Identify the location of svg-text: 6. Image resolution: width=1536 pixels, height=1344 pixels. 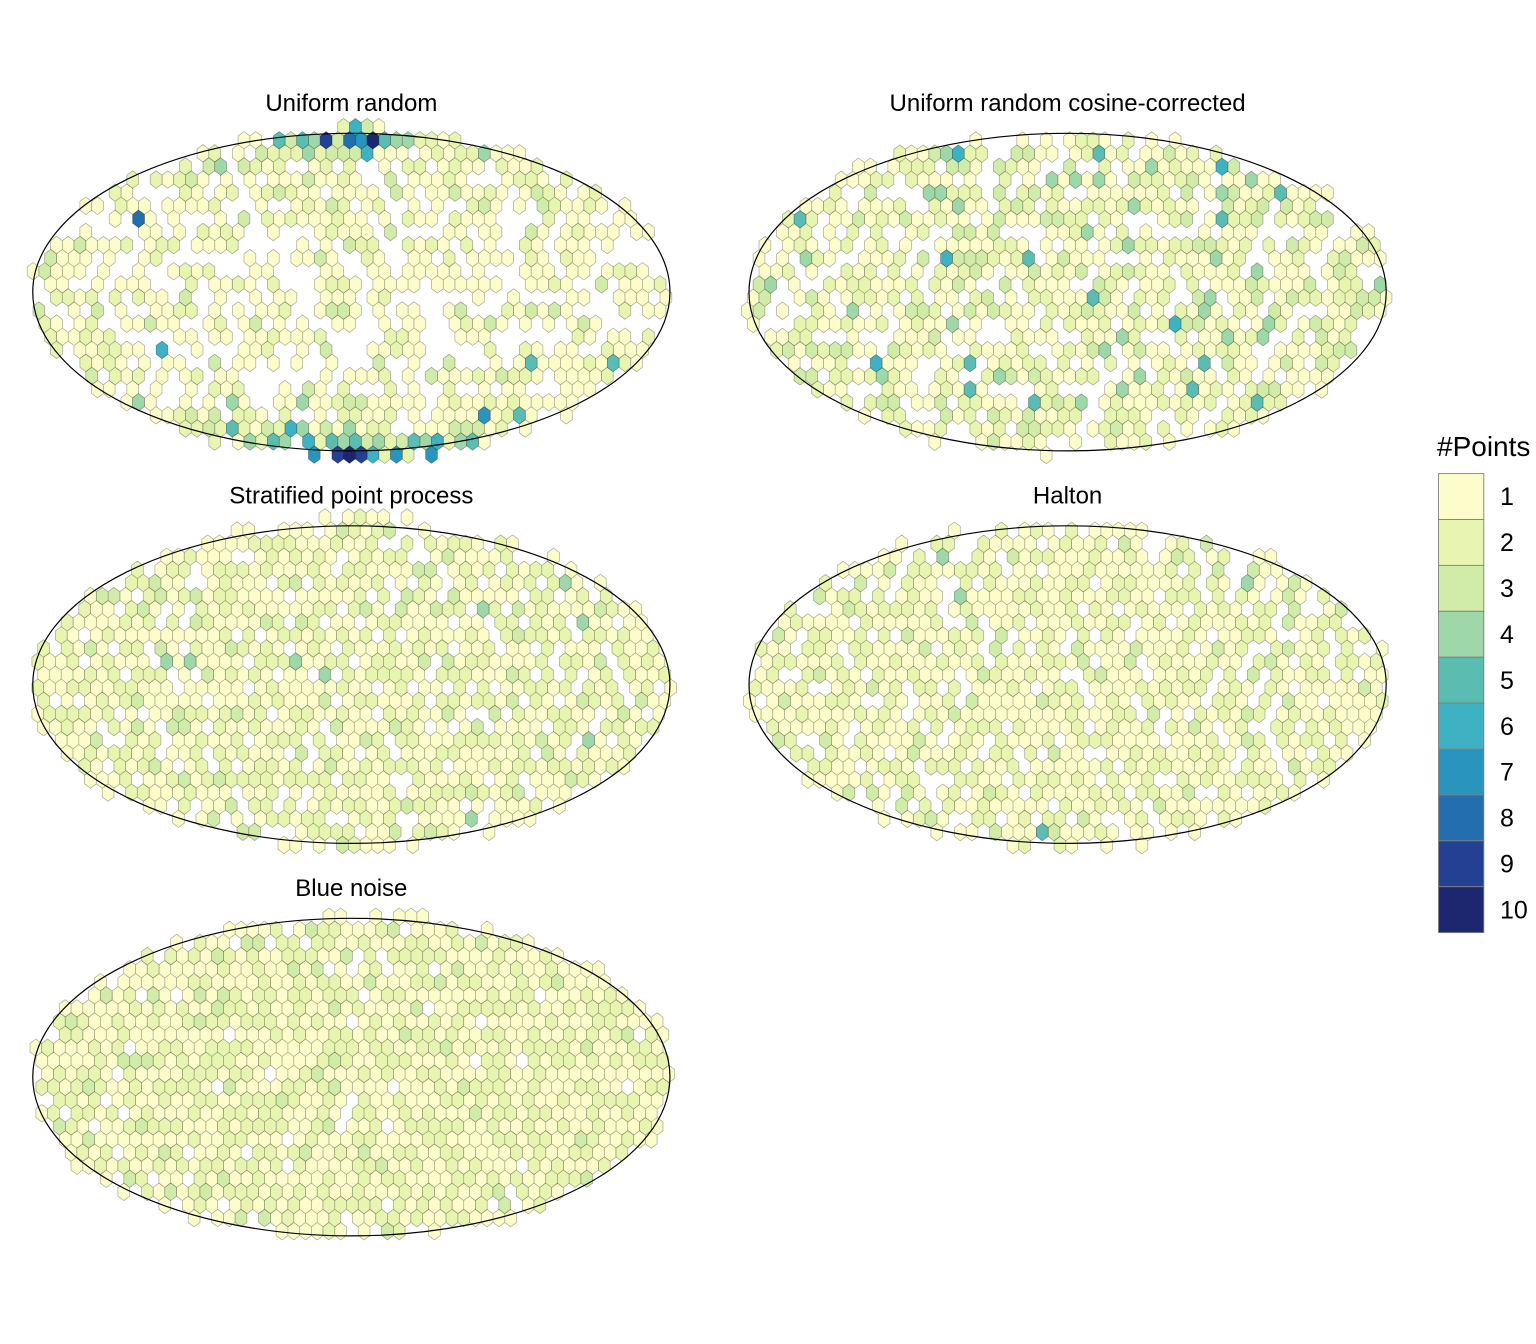
(1507, 727).